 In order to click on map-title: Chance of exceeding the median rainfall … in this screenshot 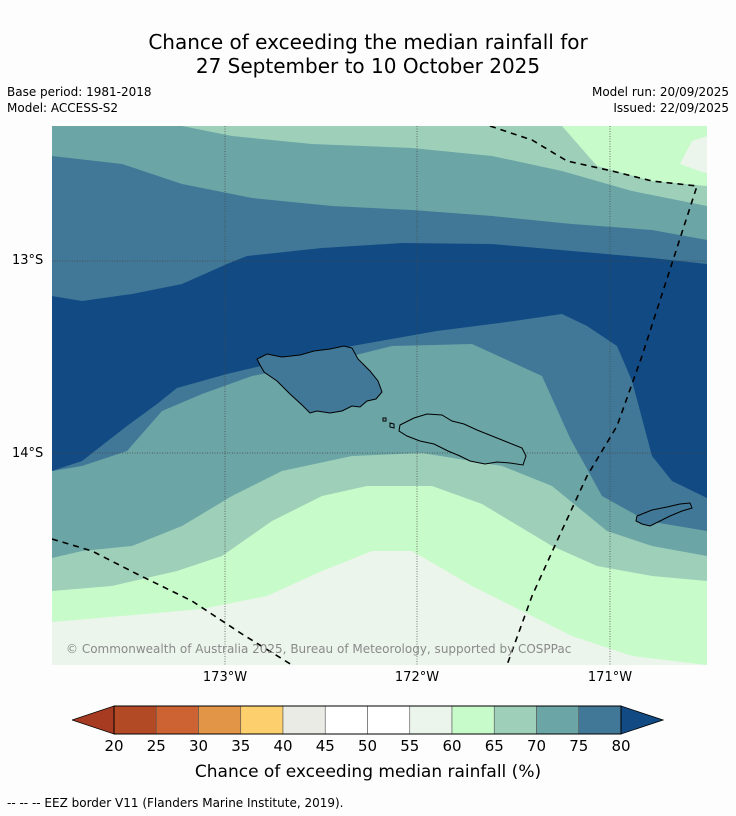, I will do `click(368, 54)`.